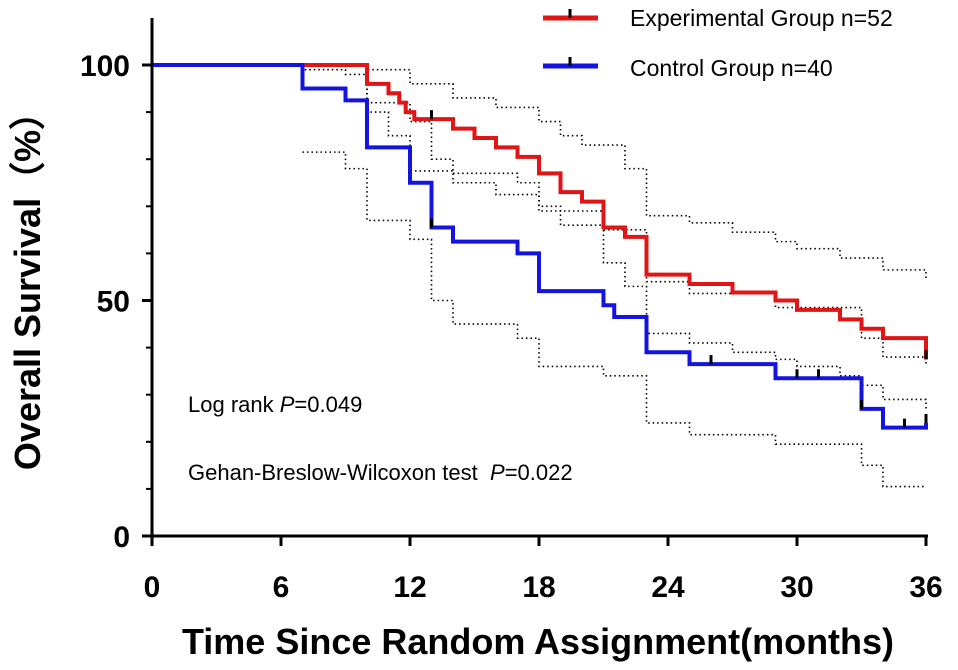 The height and width of the screenshot is (670, 958). Describe the element at coordinates (121, 537) in the screenshot. I see `y-tick-label: 0` at that location.